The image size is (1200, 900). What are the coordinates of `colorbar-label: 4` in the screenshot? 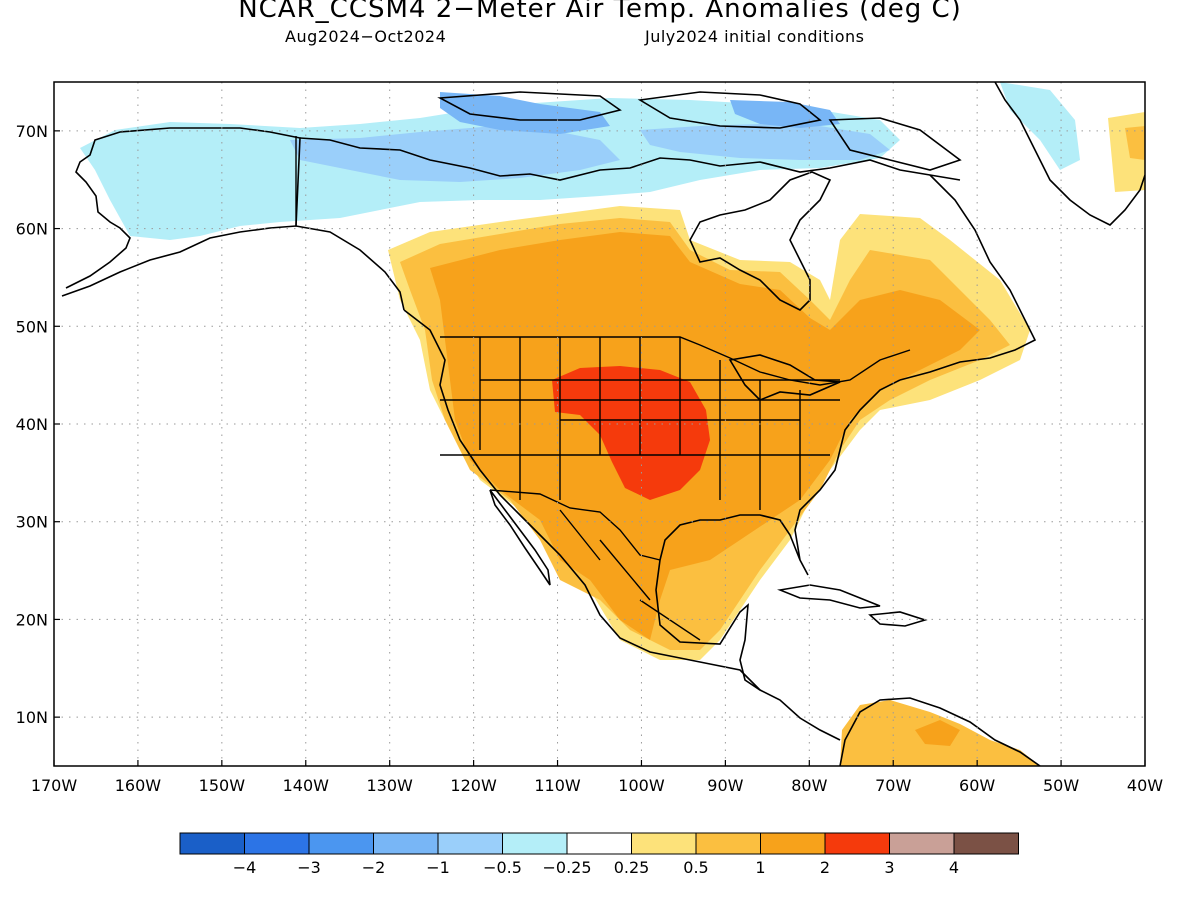 It's located at (954, 867).